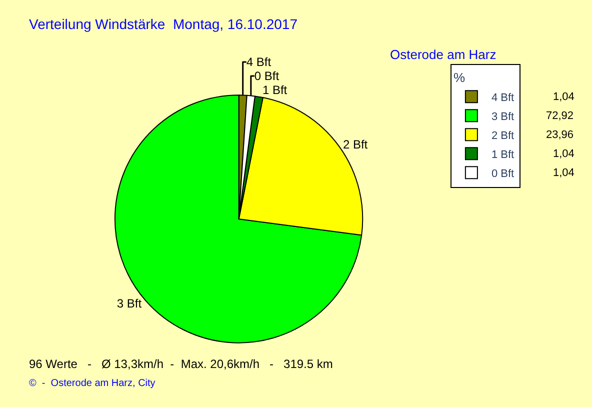 Image resolution: width=592 pixels, height=407 pixels. I want to click on legend-label: 4 Bft, so click(502, 98).